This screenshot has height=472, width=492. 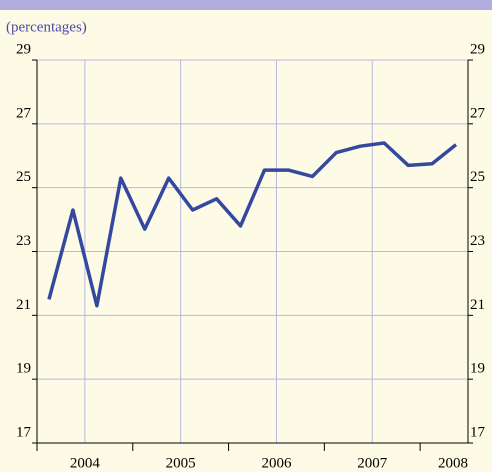 I want to click on y2-tick-label: 29, so click(x=477, y=49).